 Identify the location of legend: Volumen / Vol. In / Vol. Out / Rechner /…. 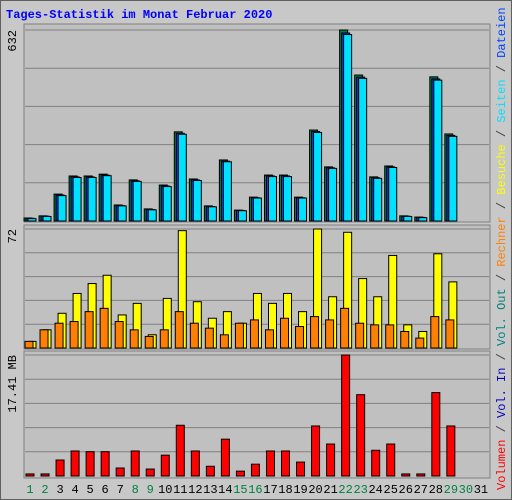
(502, 245).